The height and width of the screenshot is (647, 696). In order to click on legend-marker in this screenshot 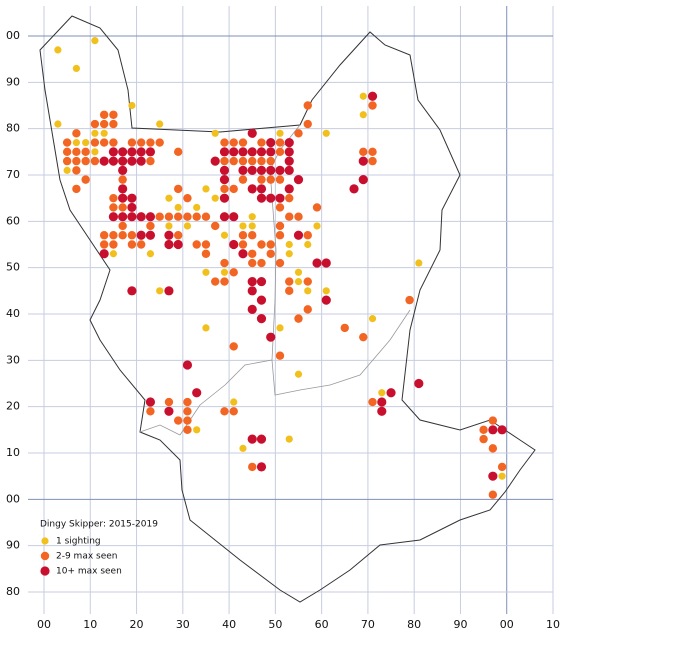, I will do `click(45, 571)`.